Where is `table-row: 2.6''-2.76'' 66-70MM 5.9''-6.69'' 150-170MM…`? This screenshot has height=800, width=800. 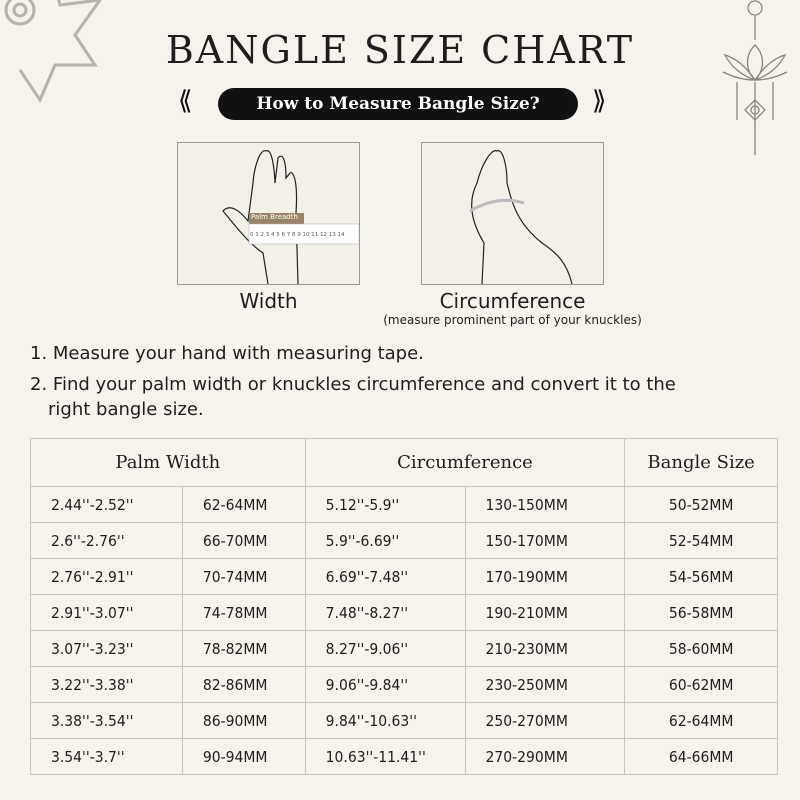 table-row: 2.6''-2.76'' 66-70MM 5.9''-6.69'' 150-170MM… is located at coordinates (404, 540).